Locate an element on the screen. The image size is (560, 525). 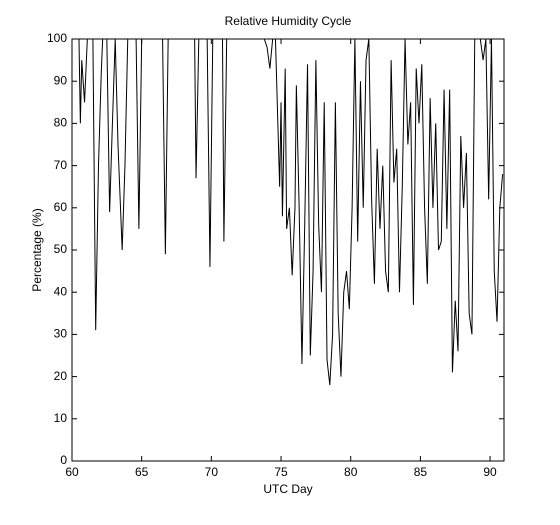
y-tick-label: 60 is located at coordinates (61, 207).